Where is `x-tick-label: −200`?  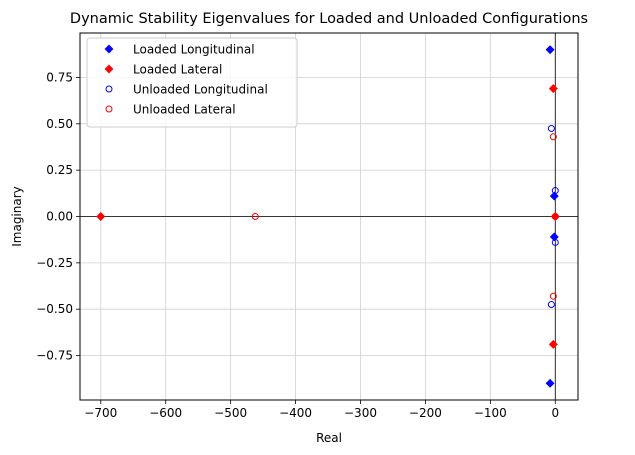 x-tick-label: −200 is located at coordinates (425, 413).